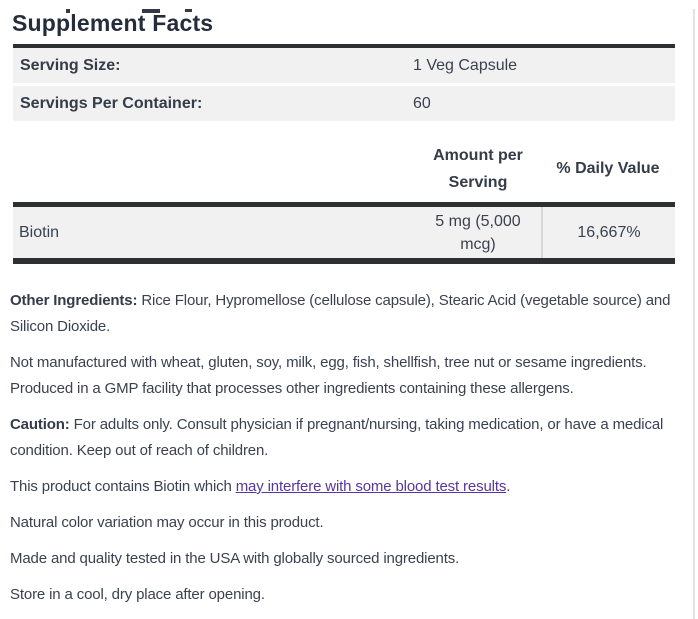 This screenshot has width=698, height=619. I want to click on caution-label: Caution:, so click(40, 424).